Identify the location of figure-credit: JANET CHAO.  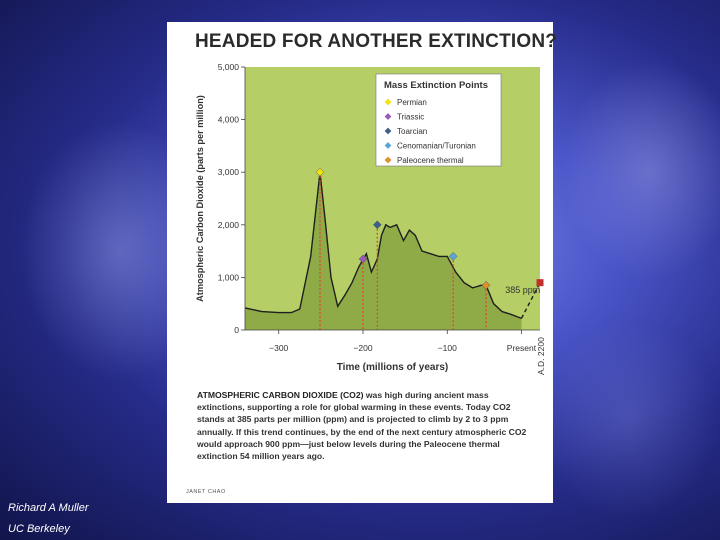
(206, 492).